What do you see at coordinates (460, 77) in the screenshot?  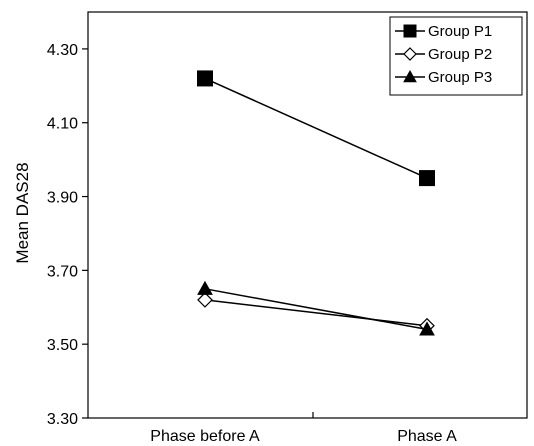 I see `legend-label: Group P3` at bounding box center [460, 77].